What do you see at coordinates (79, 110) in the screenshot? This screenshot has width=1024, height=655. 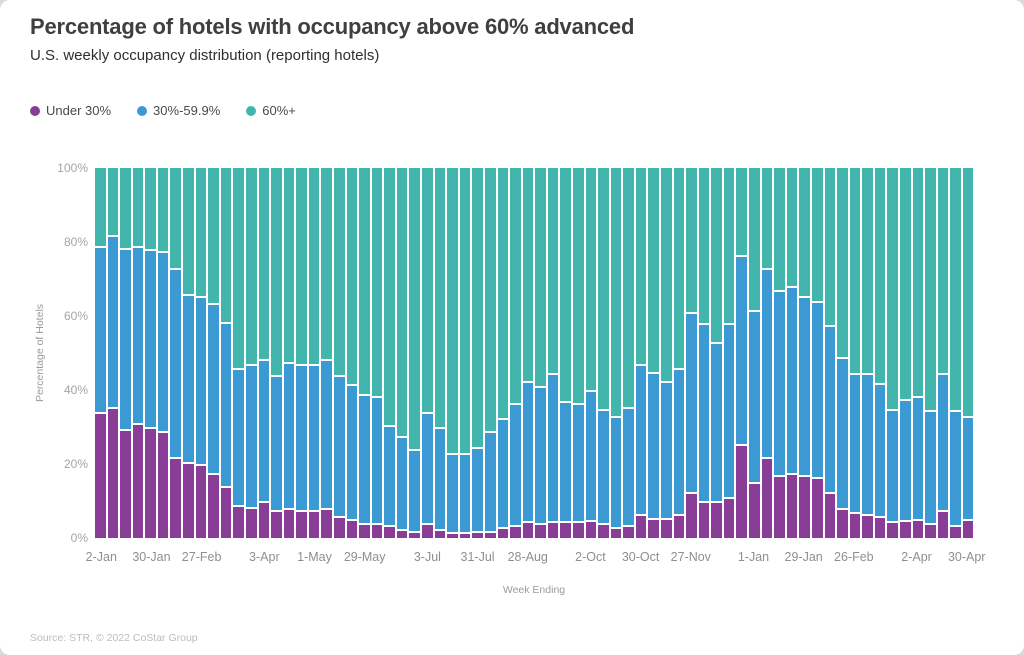 I see `legend-label: Under 30%` at bounding box center [79, 110].